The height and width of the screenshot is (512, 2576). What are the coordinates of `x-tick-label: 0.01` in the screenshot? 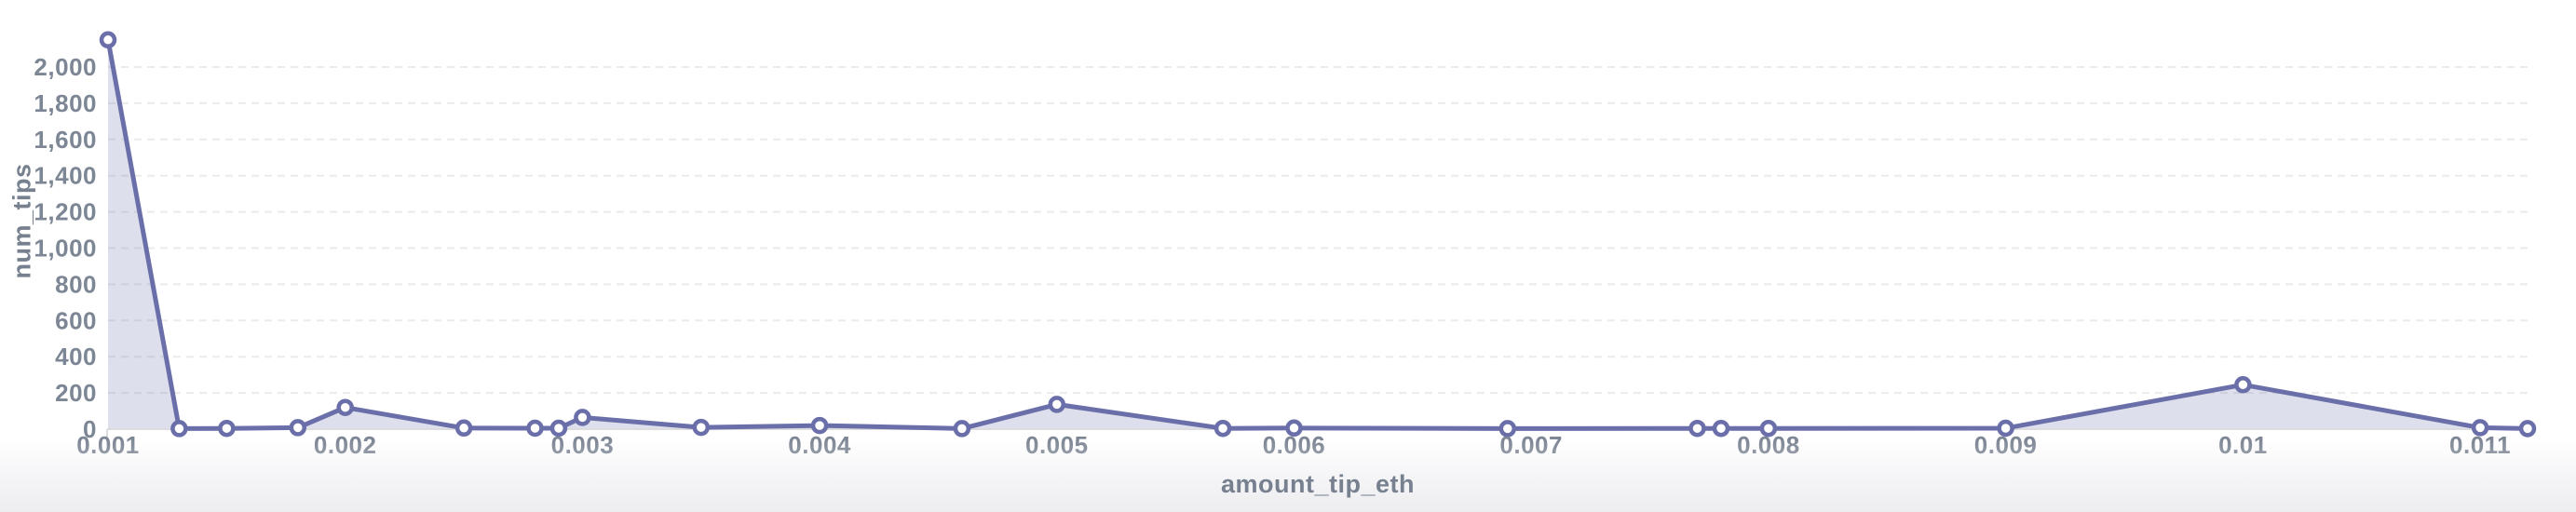 It's located at (2243, 445).